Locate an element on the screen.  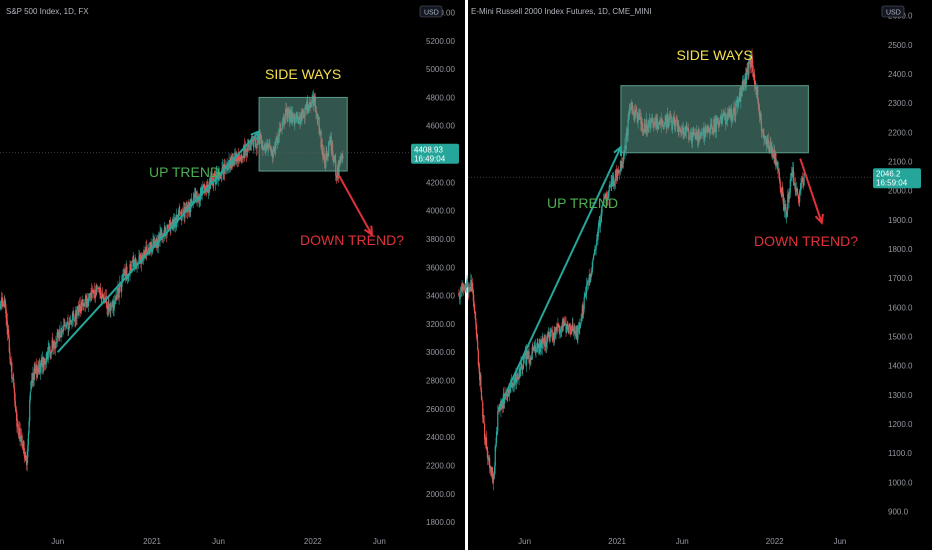
panel-divider is located at coordinates (466, 275).